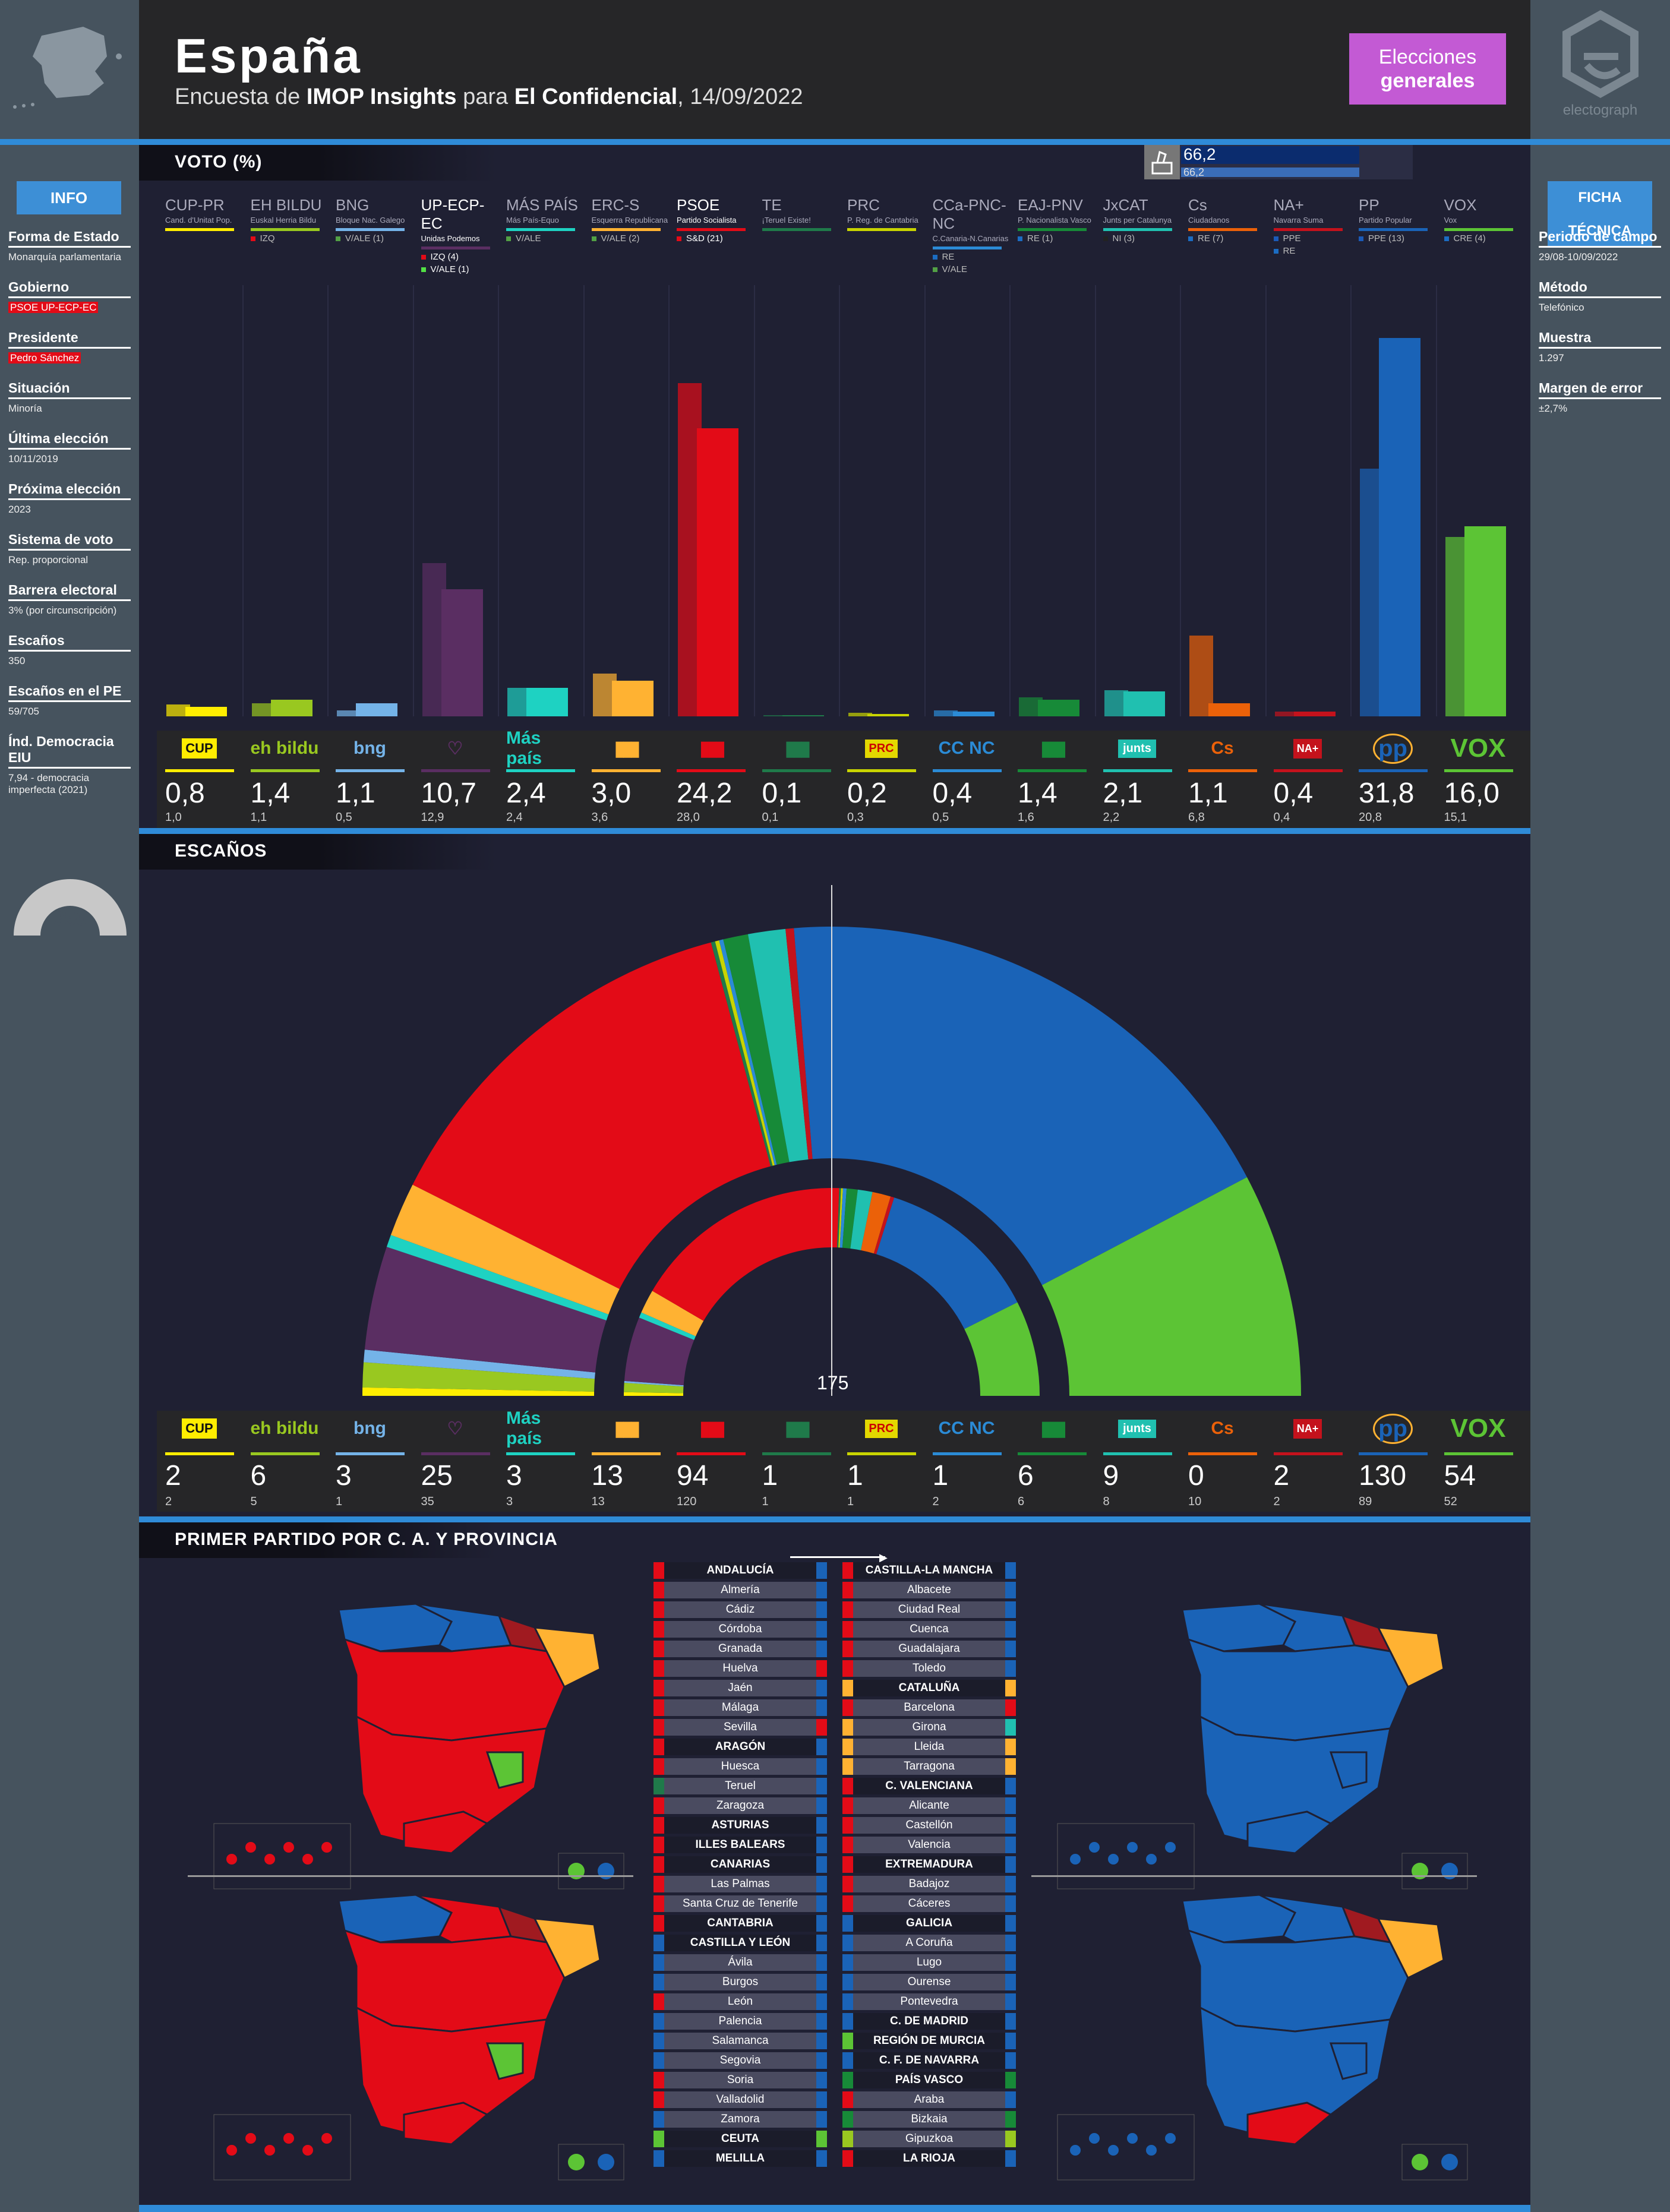 The width and height of the screenshot is (1670, 2212). I want to click on party-logo-icon: ▮▮▮, so click(1053, 1429).